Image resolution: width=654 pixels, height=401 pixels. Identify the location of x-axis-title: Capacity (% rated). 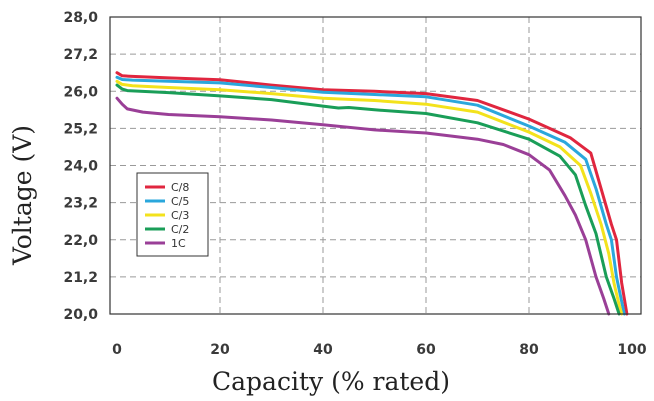
(331, 381).